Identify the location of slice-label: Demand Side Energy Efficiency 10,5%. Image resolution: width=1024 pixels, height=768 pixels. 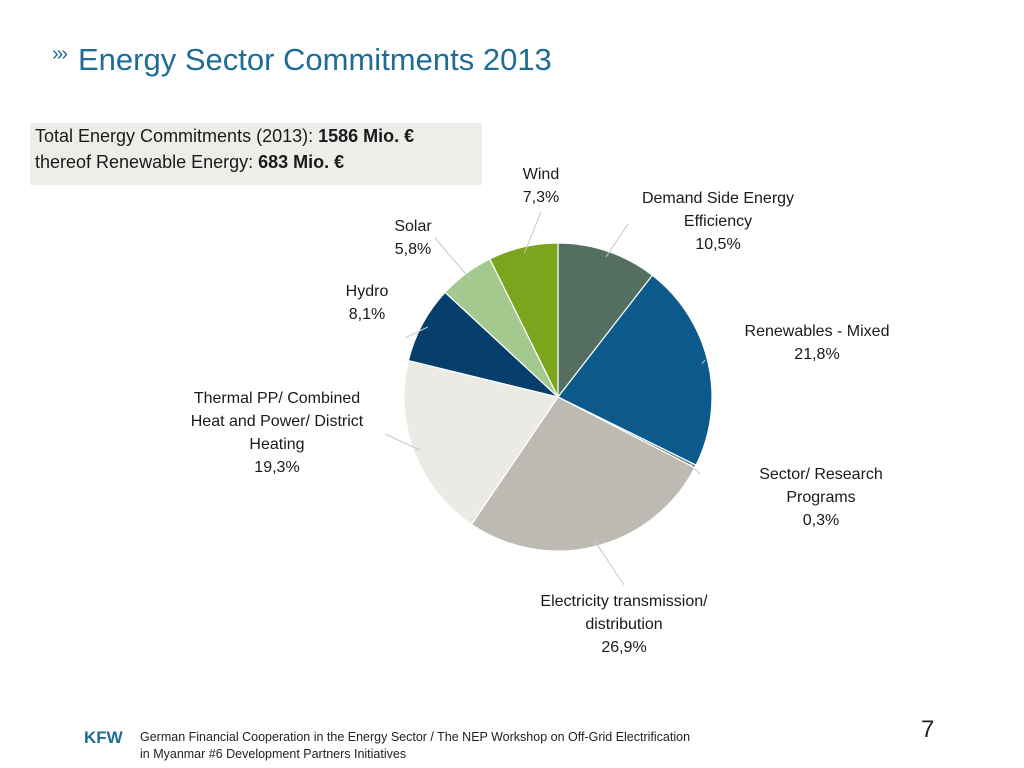
(718, 221).